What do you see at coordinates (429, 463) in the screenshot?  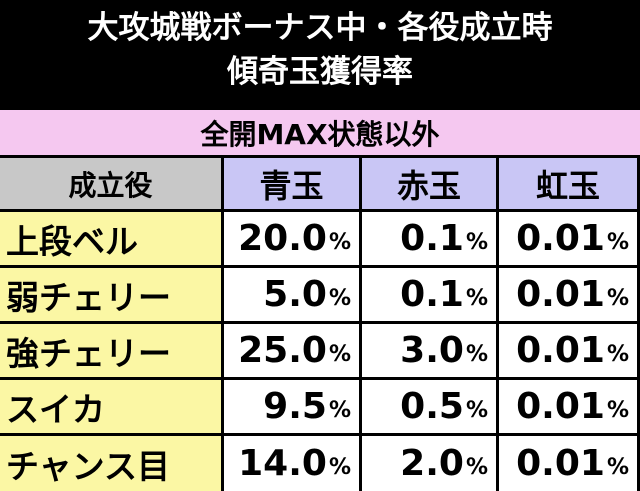 I see `value-cell: 2.0%` at bounding box center [429, 463].